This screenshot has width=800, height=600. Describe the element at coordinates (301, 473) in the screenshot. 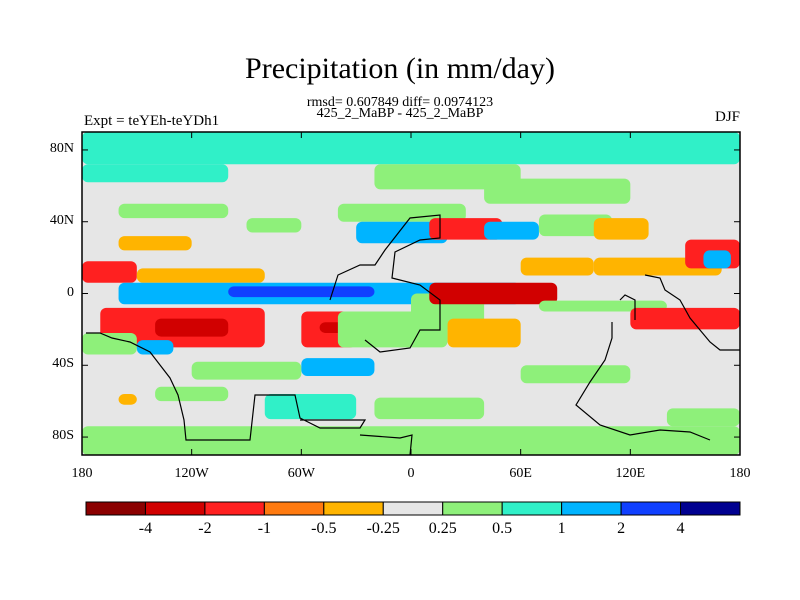

I see `x-tick-label: 60W` at that location.